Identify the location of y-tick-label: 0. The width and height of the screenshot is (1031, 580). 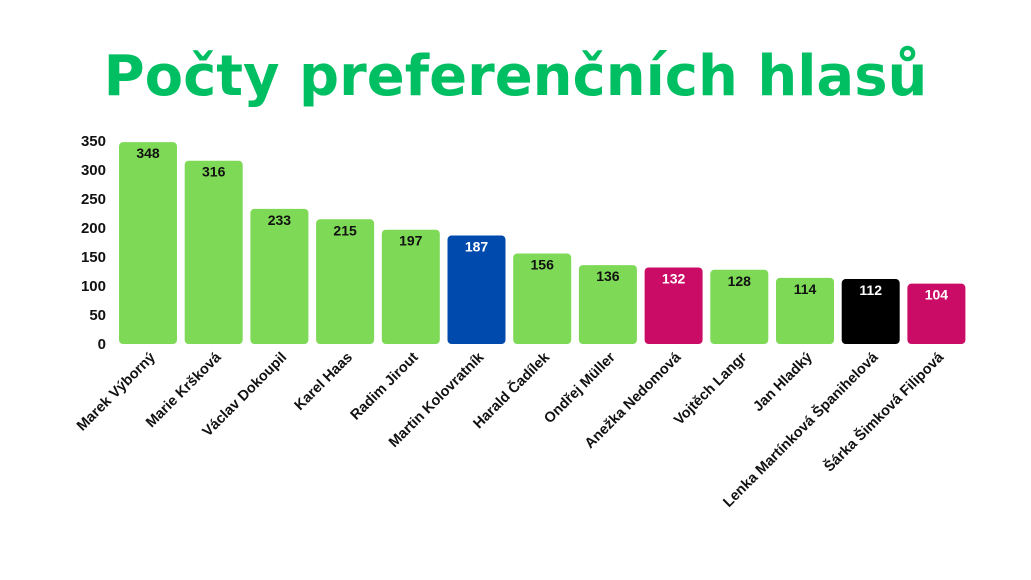
(102, 344).